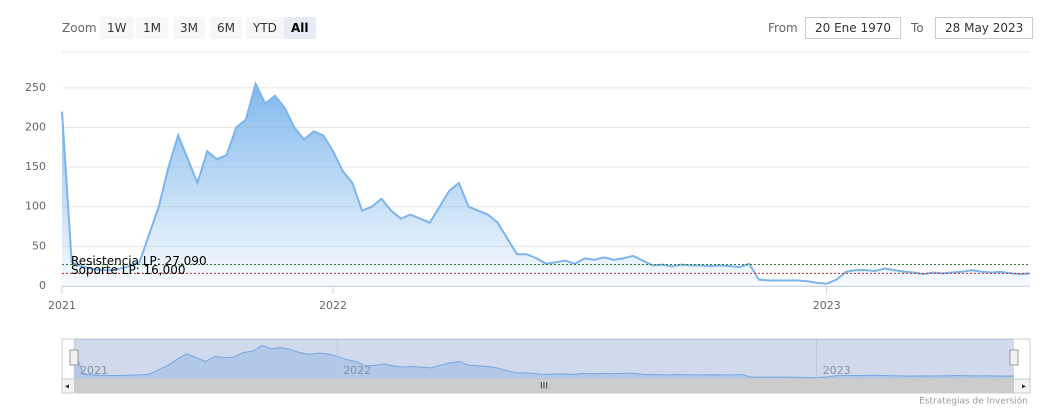 This screenshot has width=1062, height=409. I want to click on x-tick-label: 2021, so click(62, 305).